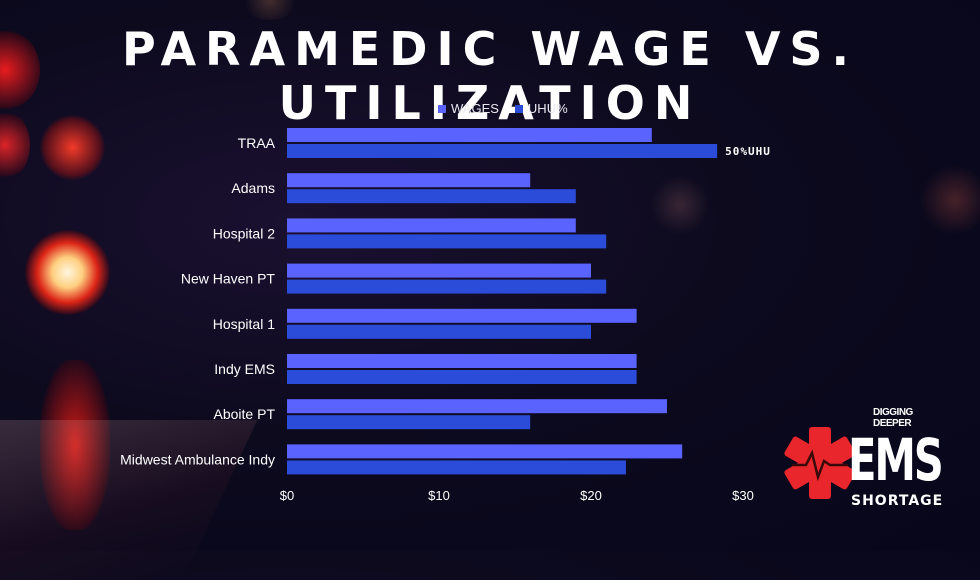 The image size is (980, 580). I want to click on bar-uhu-indy-ems, so click(462, 377).